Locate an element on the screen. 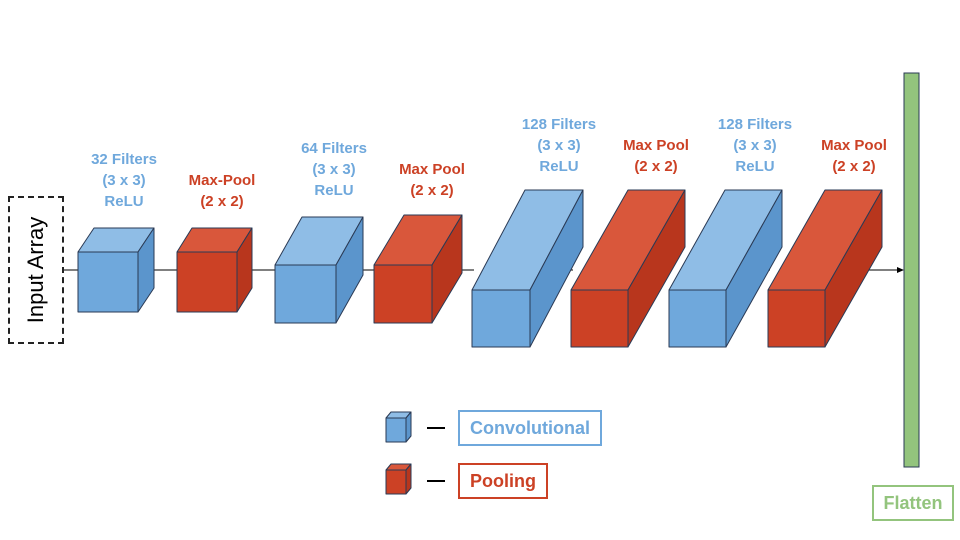 This screenshot has width=960, height=540. conv-block-3-front-face is located at coordinates (305, 294).